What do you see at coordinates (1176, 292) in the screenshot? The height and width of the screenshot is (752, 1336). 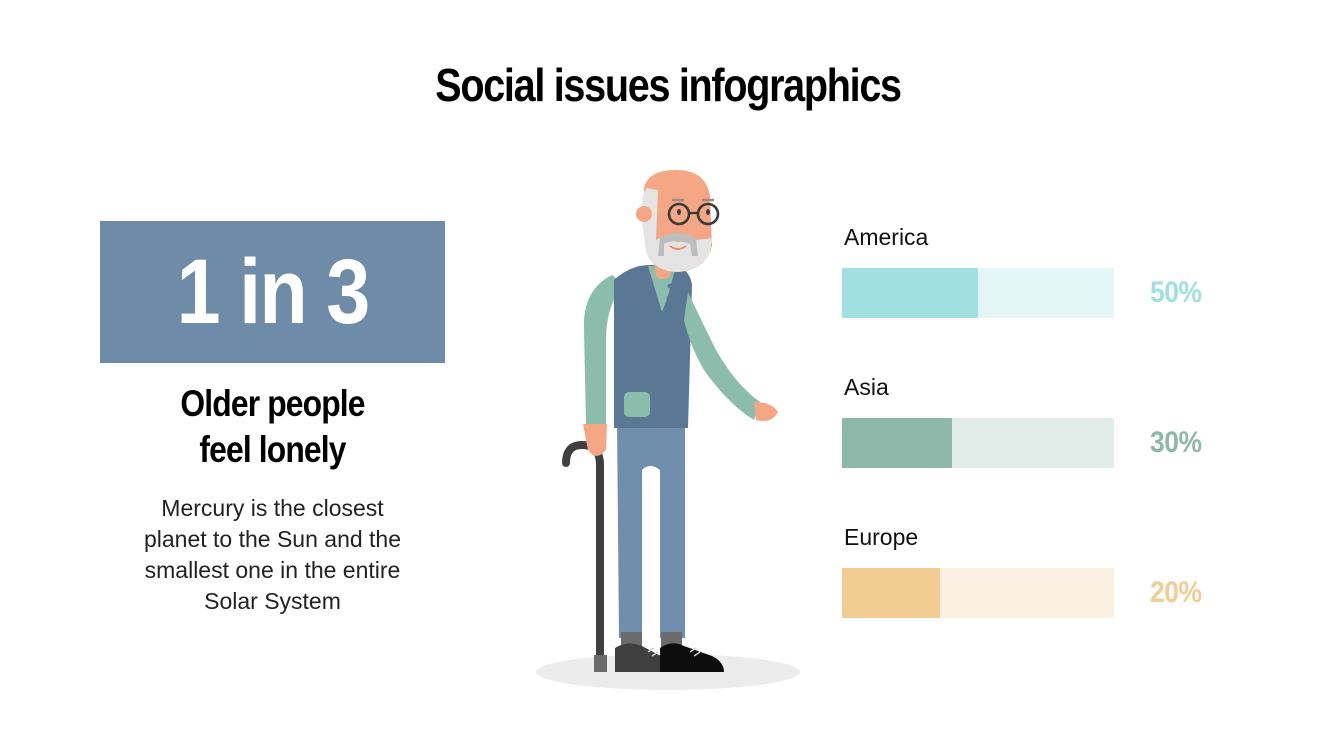 I see `bar-percent-america: 50%` at bounding box center [1176, 292].